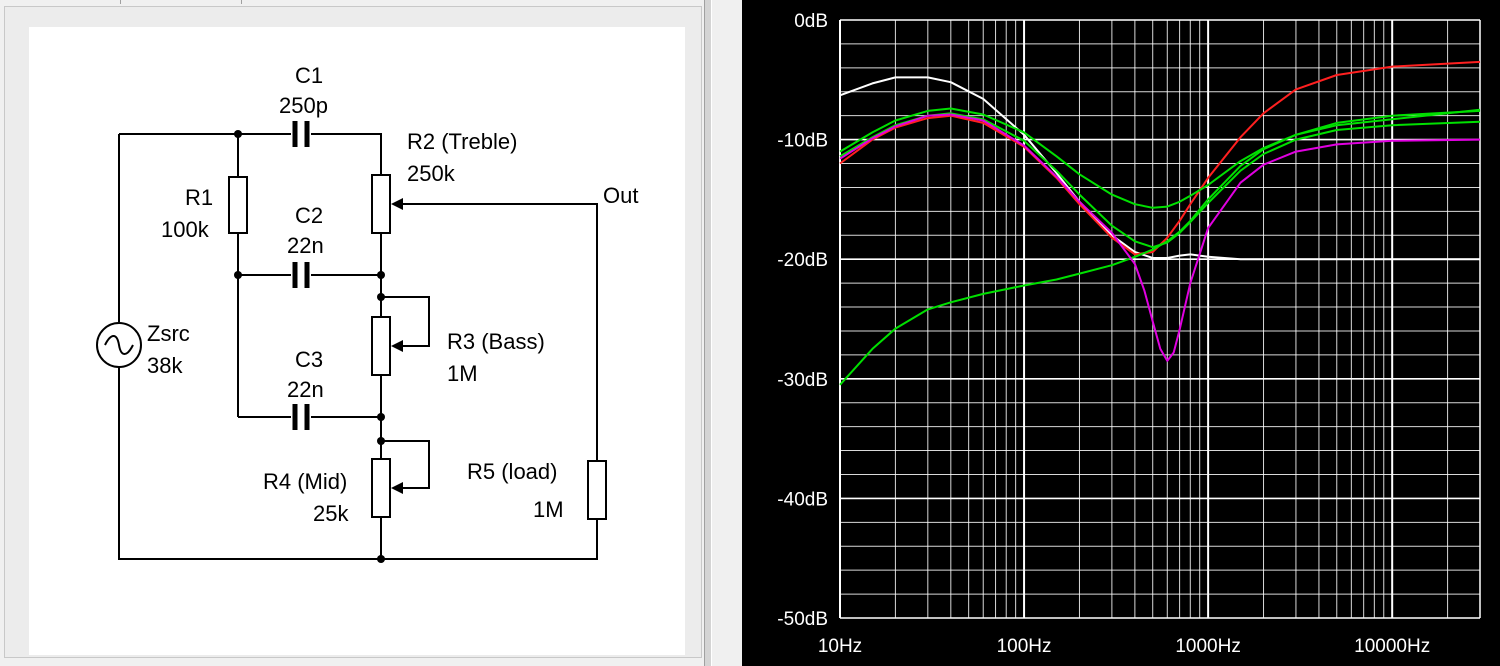  What do you see at coordinates (548, 509) in the screenshot?
I see `r5-value: 1M` at bounding box center [548, 509].